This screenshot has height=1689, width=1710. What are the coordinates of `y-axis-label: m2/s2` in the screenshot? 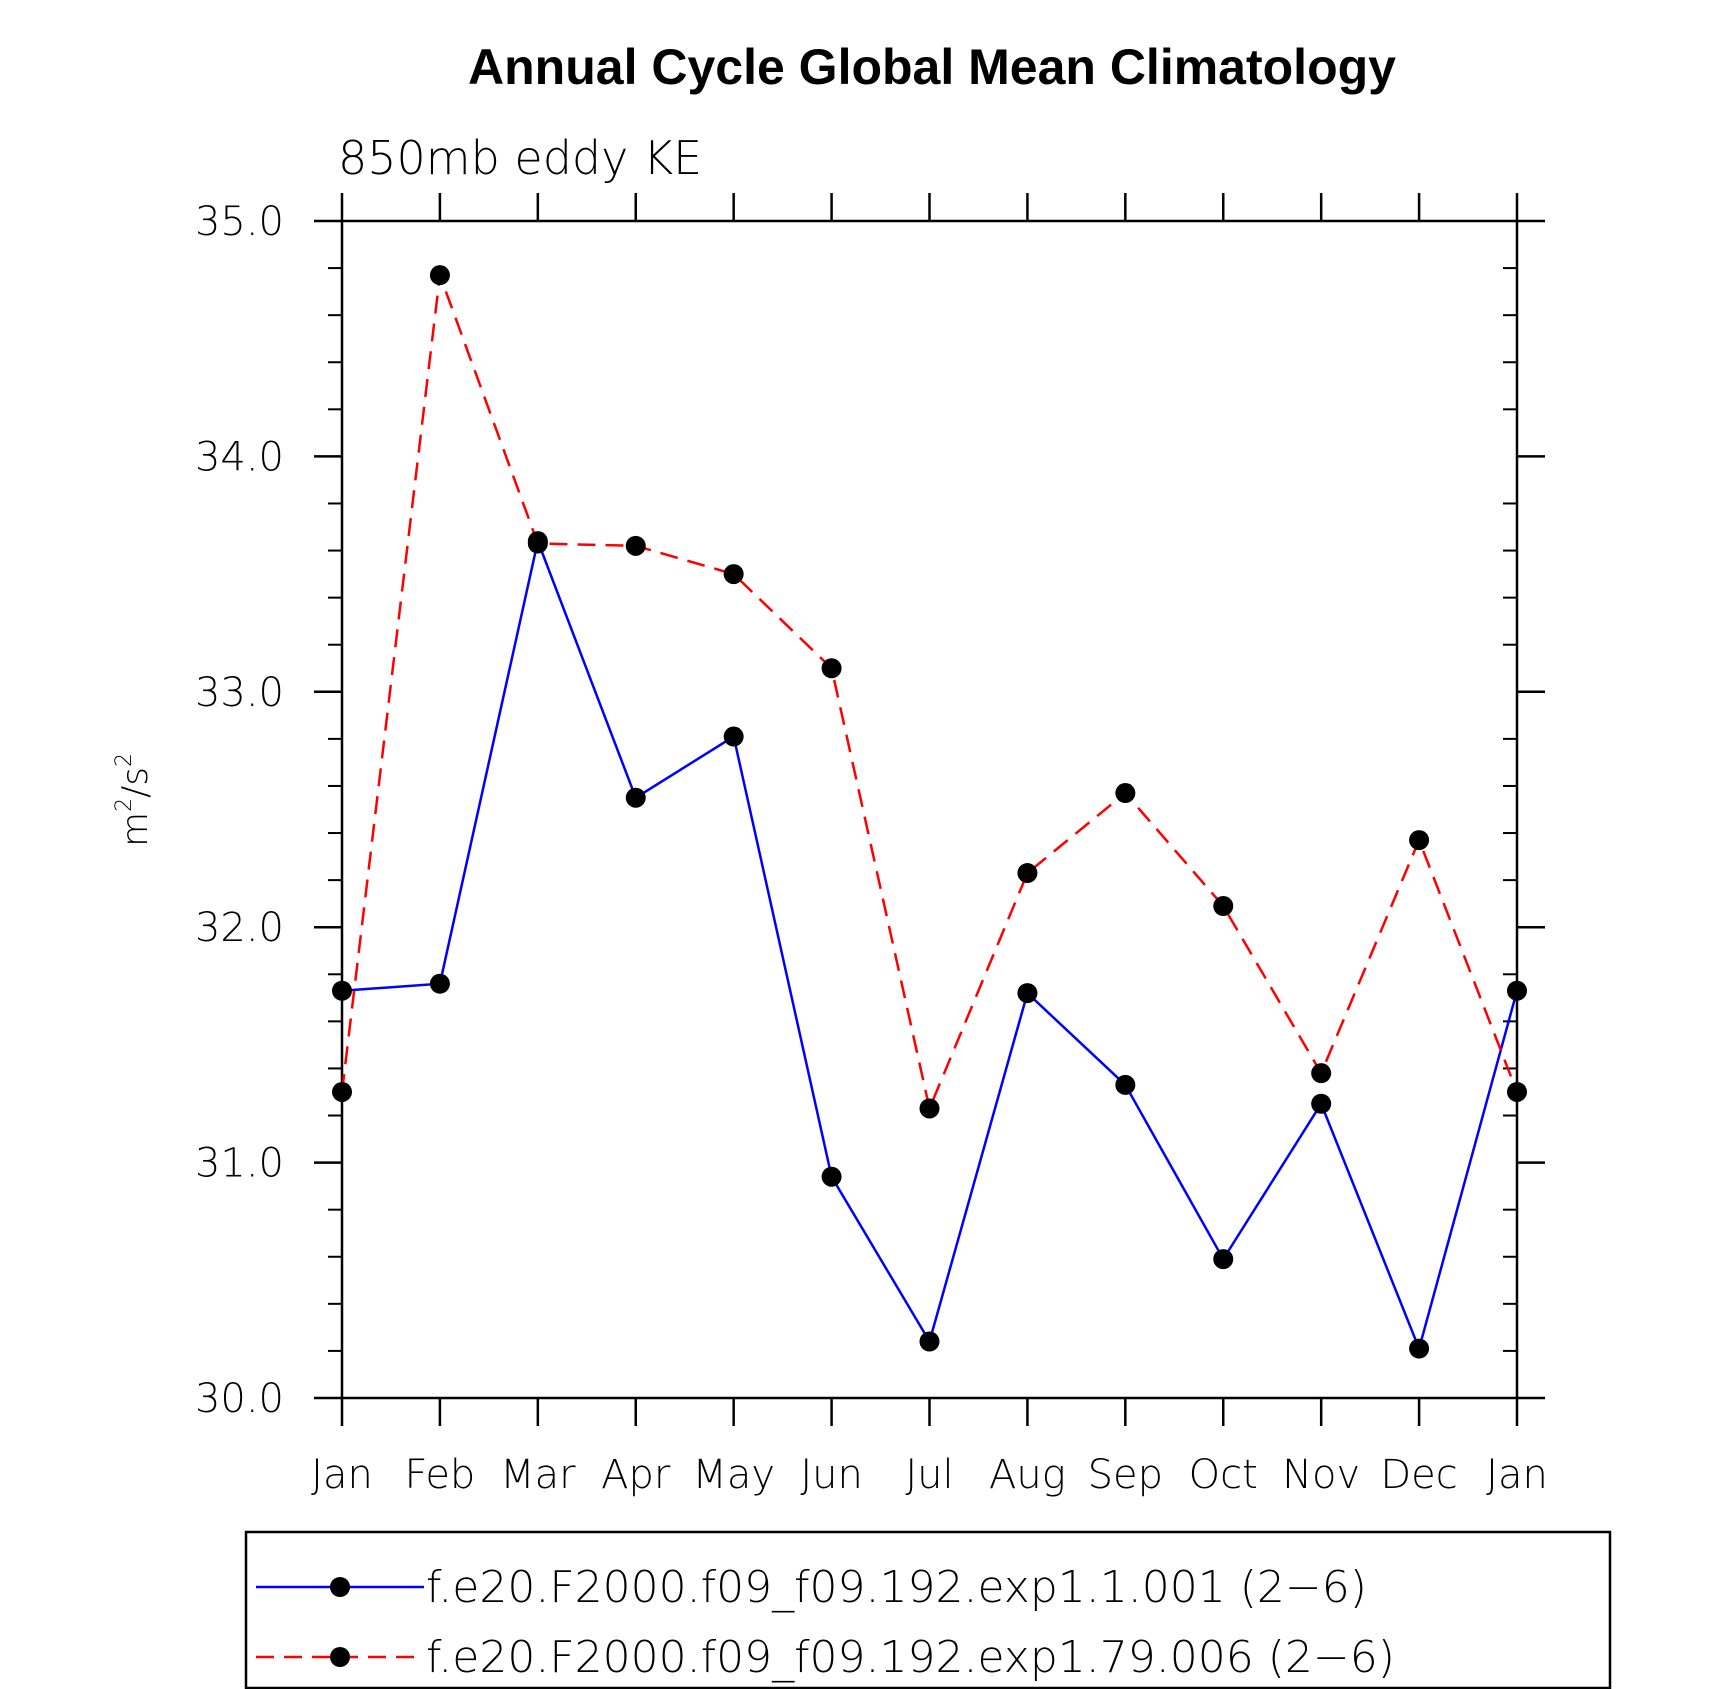 It's located at (134, 800).